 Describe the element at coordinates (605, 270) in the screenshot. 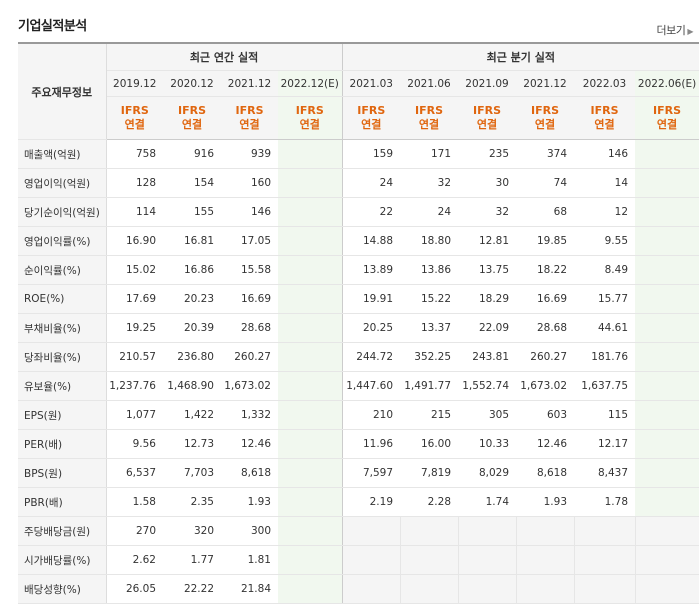

I see `table-cell: 8.49` at that location.